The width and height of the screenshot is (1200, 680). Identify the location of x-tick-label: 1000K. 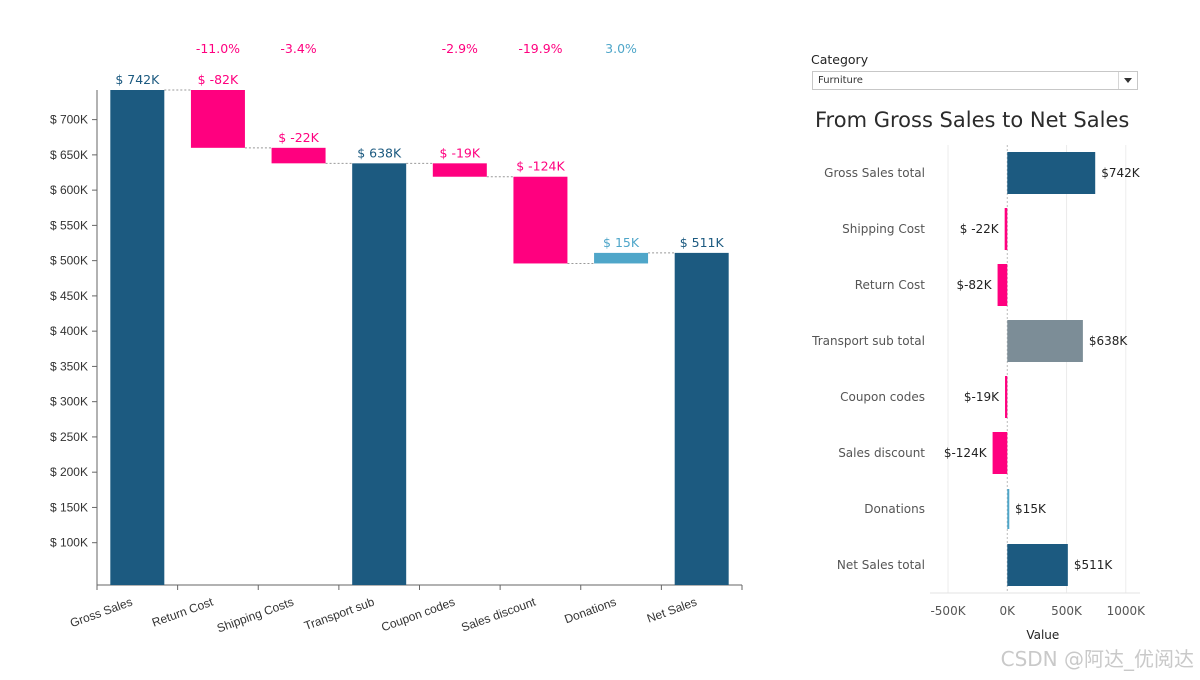
(1127, 611).